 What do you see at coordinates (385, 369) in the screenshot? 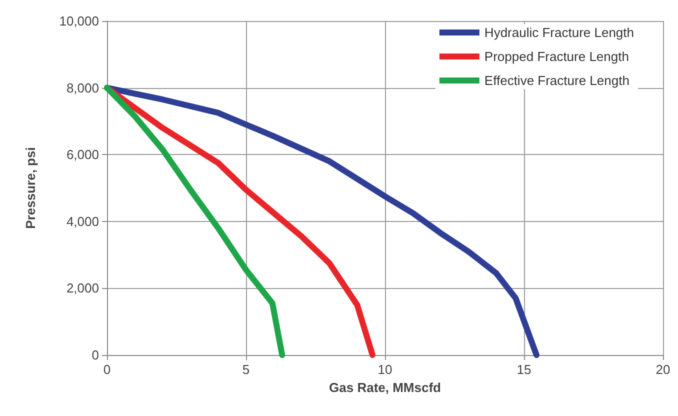
I see `x-tick-label: 10` at bounding box center [385, 369].